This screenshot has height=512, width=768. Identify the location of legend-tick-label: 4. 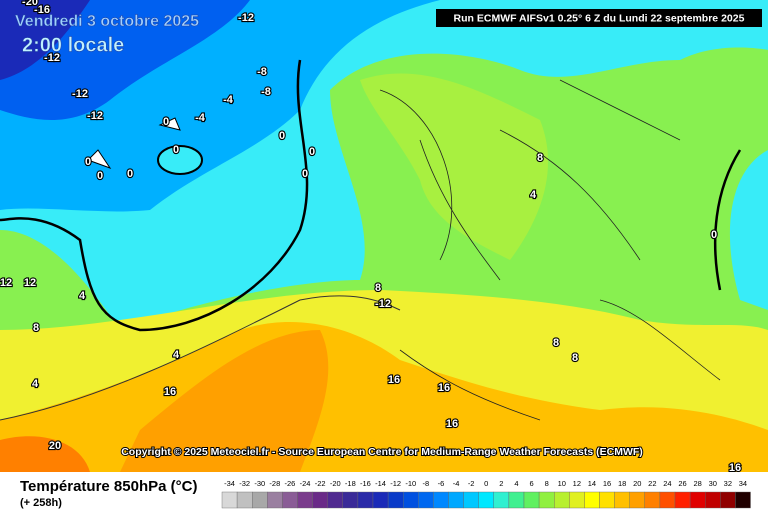
(516, 483).